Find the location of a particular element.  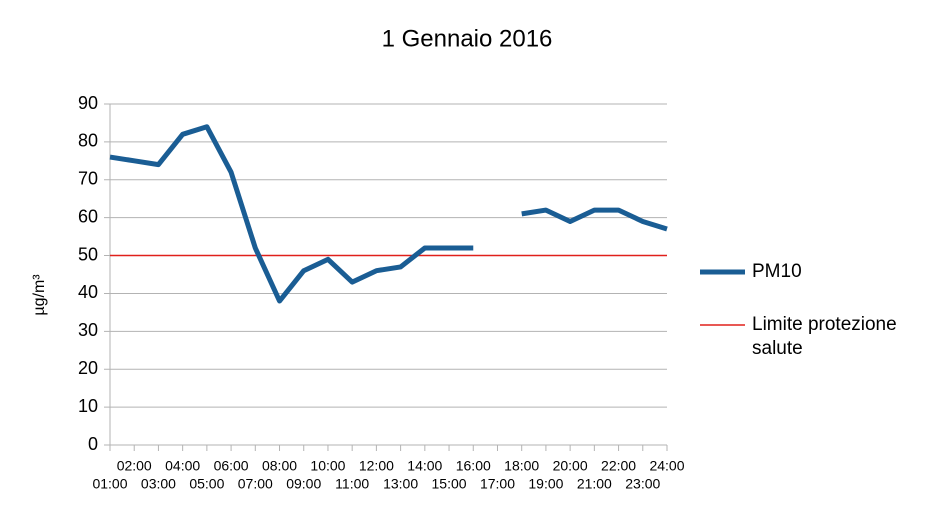

legend-label: PM10 is located at coordinates (777, 271).